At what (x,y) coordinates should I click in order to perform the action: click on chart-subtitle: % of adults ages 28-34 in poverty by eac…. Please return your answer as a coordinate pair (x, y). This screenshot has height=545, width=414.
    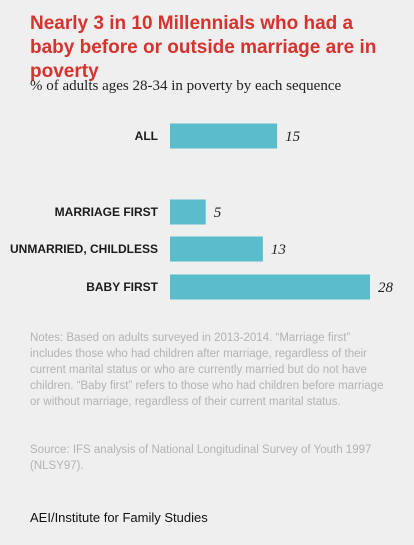
    Looking at the image, I should click on (186, 86).